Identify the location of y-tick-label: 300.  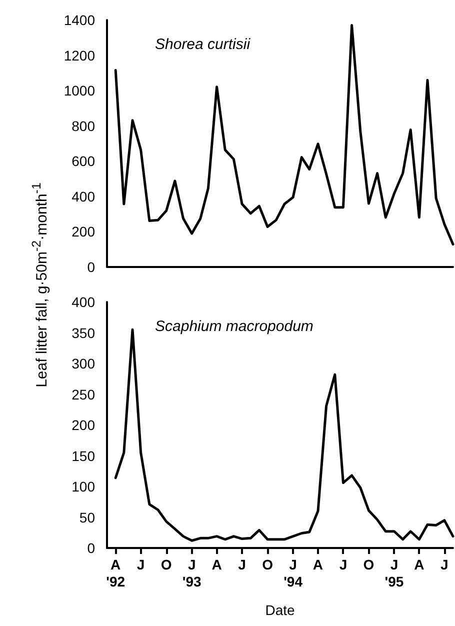
(84, 364).